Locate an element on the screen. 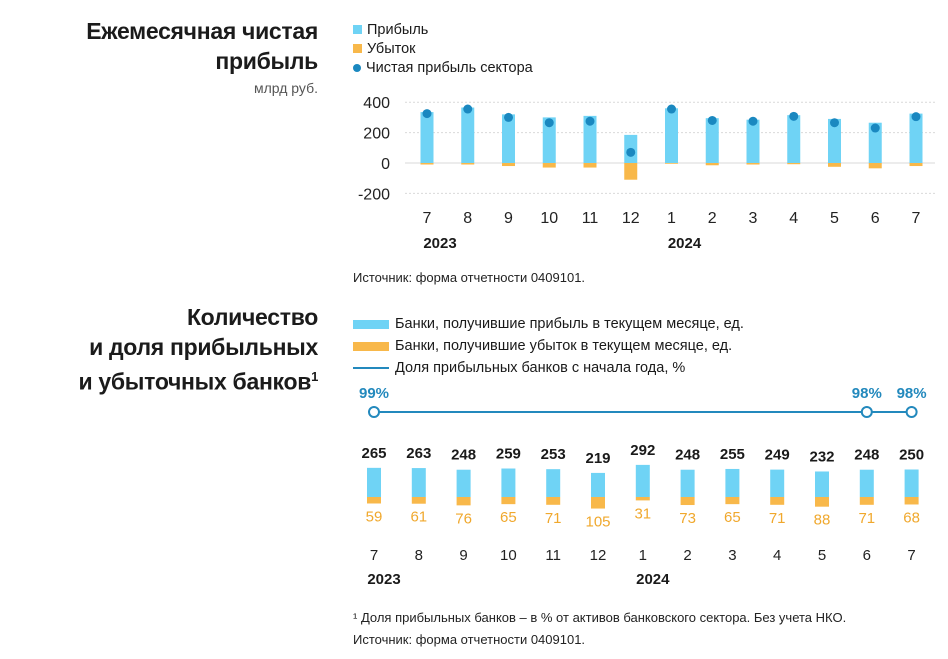  profit-banks-value: 249 is located at coordinates (777, 455).